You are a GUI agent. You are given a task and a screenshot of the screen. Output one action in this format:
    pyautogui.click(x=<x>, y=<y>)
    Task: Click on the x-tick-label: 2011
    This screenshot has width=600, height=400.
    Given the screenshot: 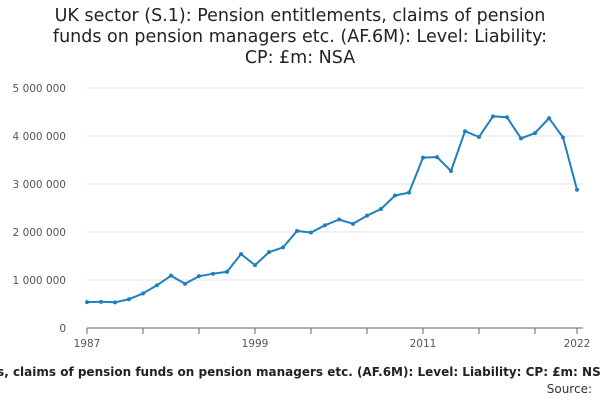 What is the action you would take?
    pyautogui.click(x=423, y=344)
    